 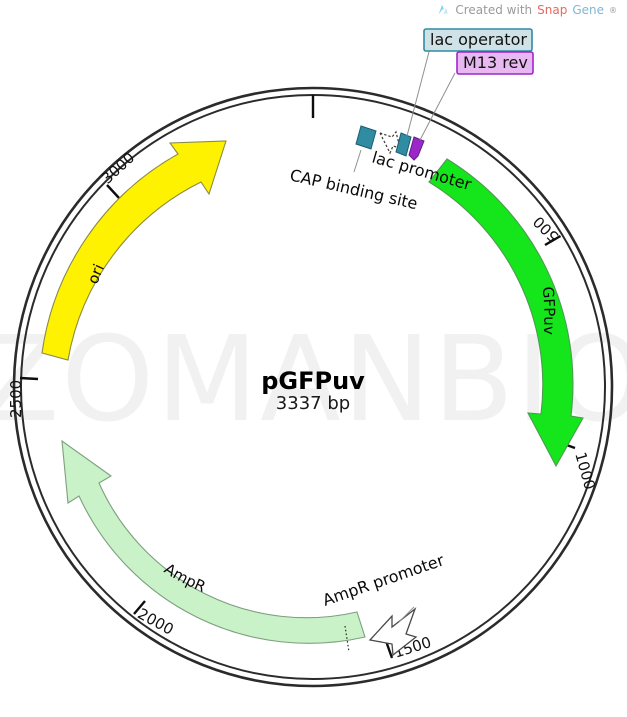 I want to click on credit-prefix: Created with, so click(x=494, y=10).